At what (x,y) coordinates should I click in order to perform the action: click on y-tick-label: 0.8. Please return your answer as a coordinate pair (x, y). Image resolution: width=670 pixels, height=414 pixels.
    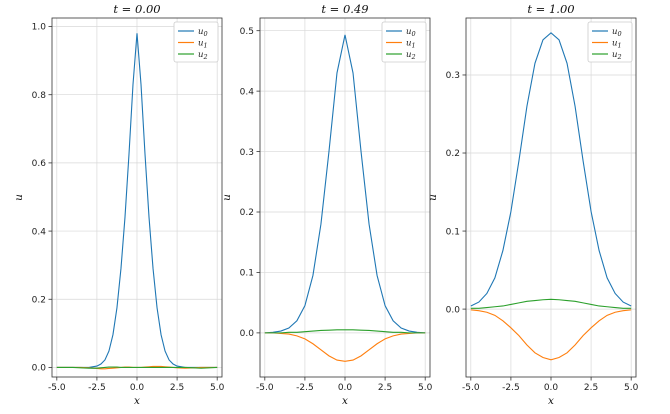
    Looking at the image, I should click on (39, 96).